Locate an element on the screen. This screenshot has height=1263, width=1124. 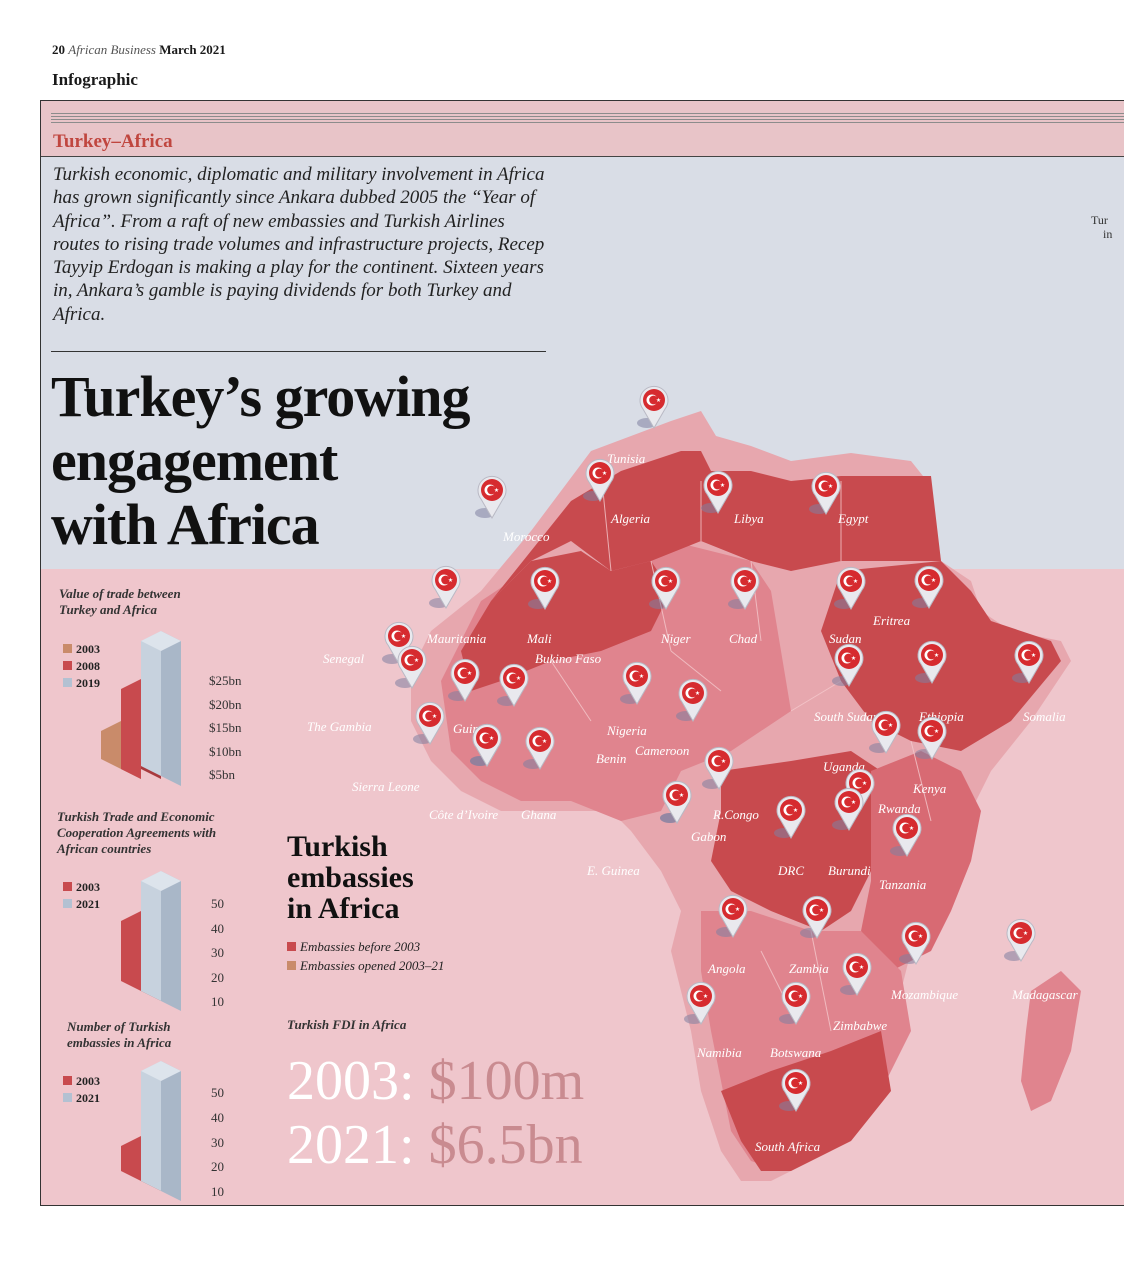
pin-mozambique-icon is located at coordinates (915, 943).